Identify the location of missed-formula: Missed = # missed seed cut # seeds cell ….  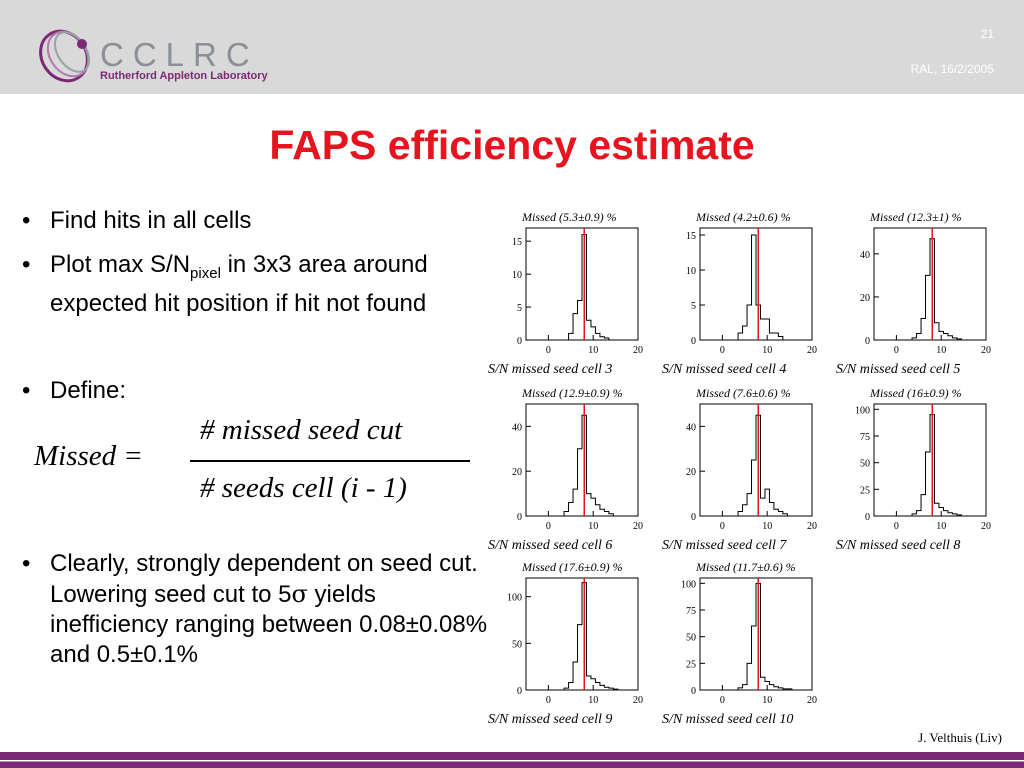
(254, 465).